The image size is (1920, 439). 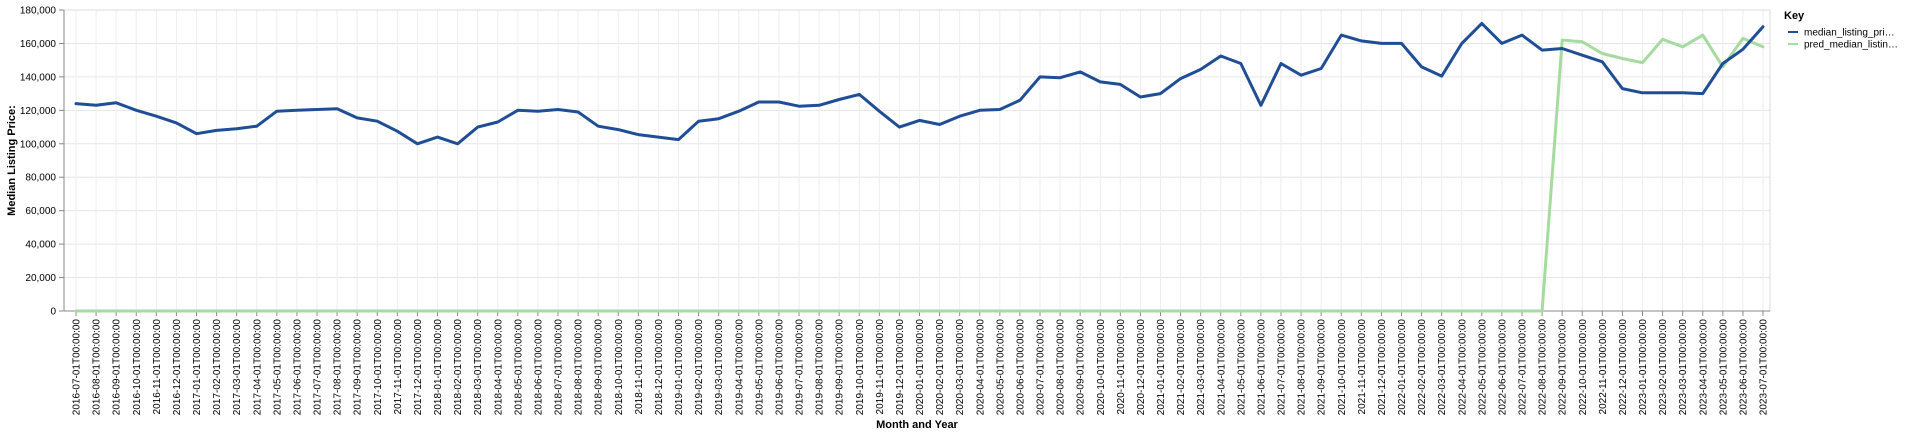 I want to click on x-tick-label: 2022-04-01T00:00:00, so click(x=1462, y=367).